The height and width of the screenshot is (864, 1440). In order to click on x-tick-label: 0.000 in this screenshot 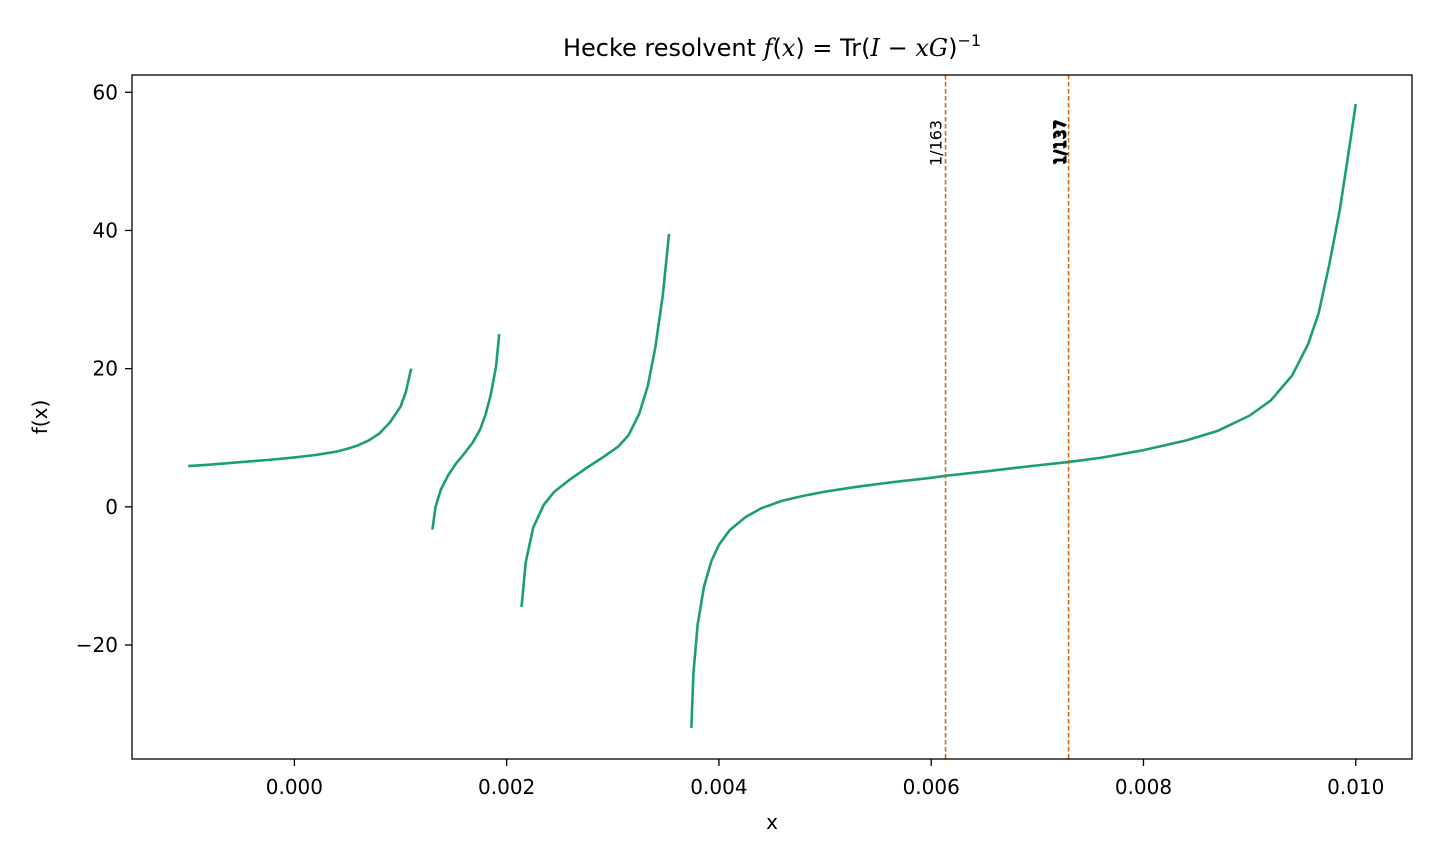, I will do `click(294, 787)`.